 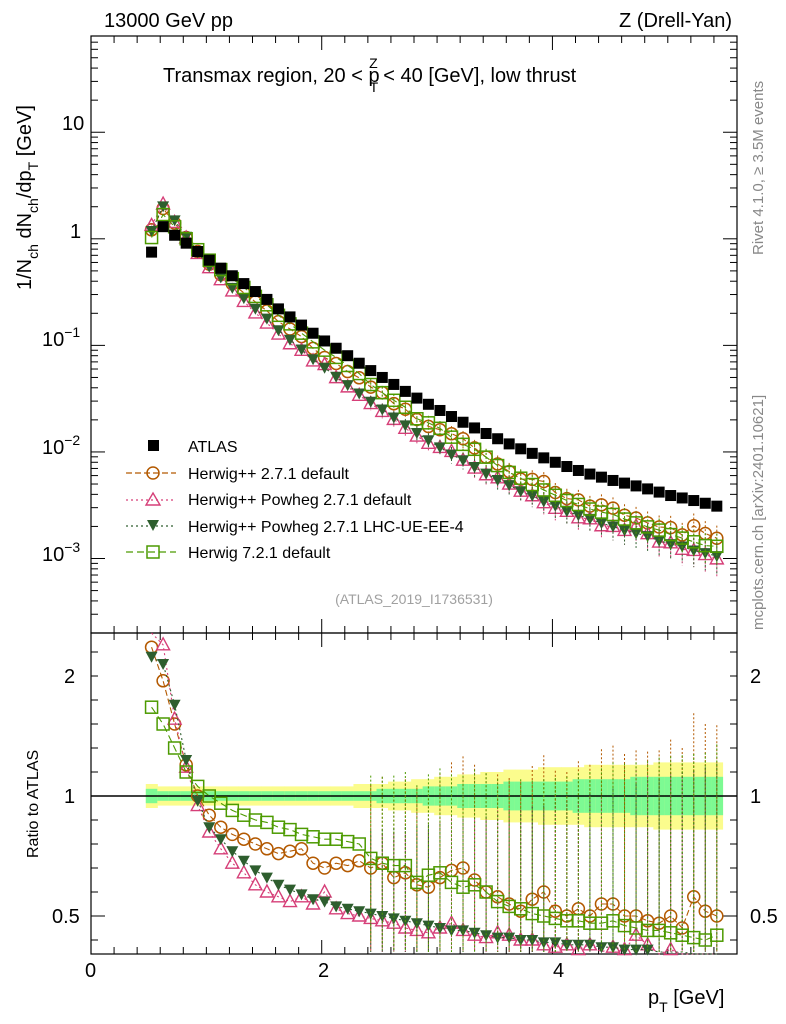 I want to click on legend-herwigpp: Herwig++ 2.7.1 default, so click(x=238, y=474).